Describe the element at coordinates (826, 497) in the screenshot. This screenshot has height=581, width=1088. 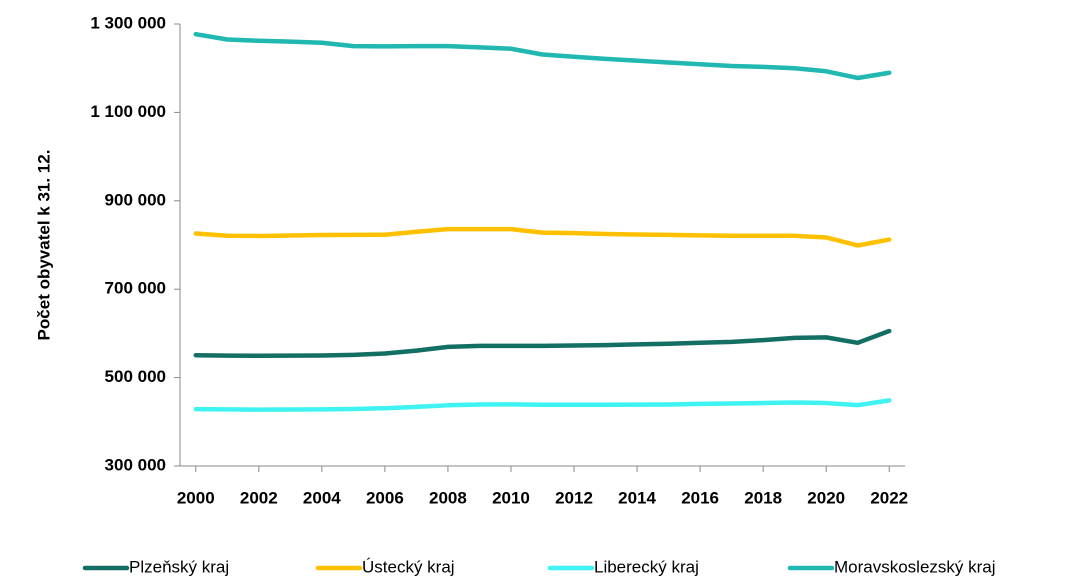
I see `x-tick-label: 2020` at that location.